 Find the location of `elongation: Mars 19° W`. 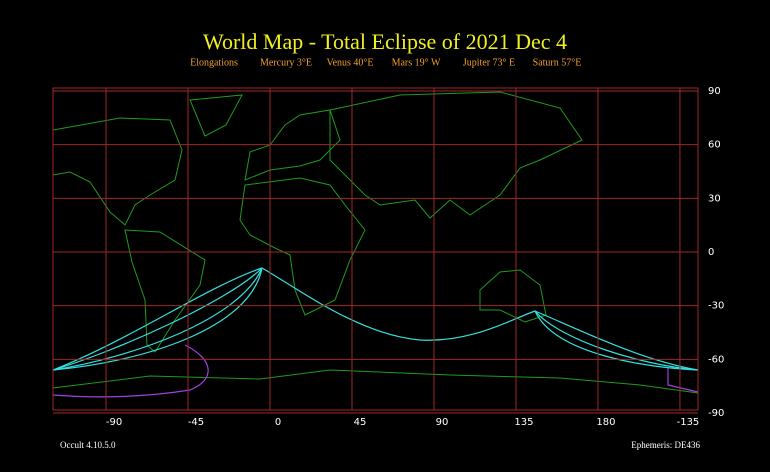

elongation: Mars 19° W is located at coordinates (416, 62).